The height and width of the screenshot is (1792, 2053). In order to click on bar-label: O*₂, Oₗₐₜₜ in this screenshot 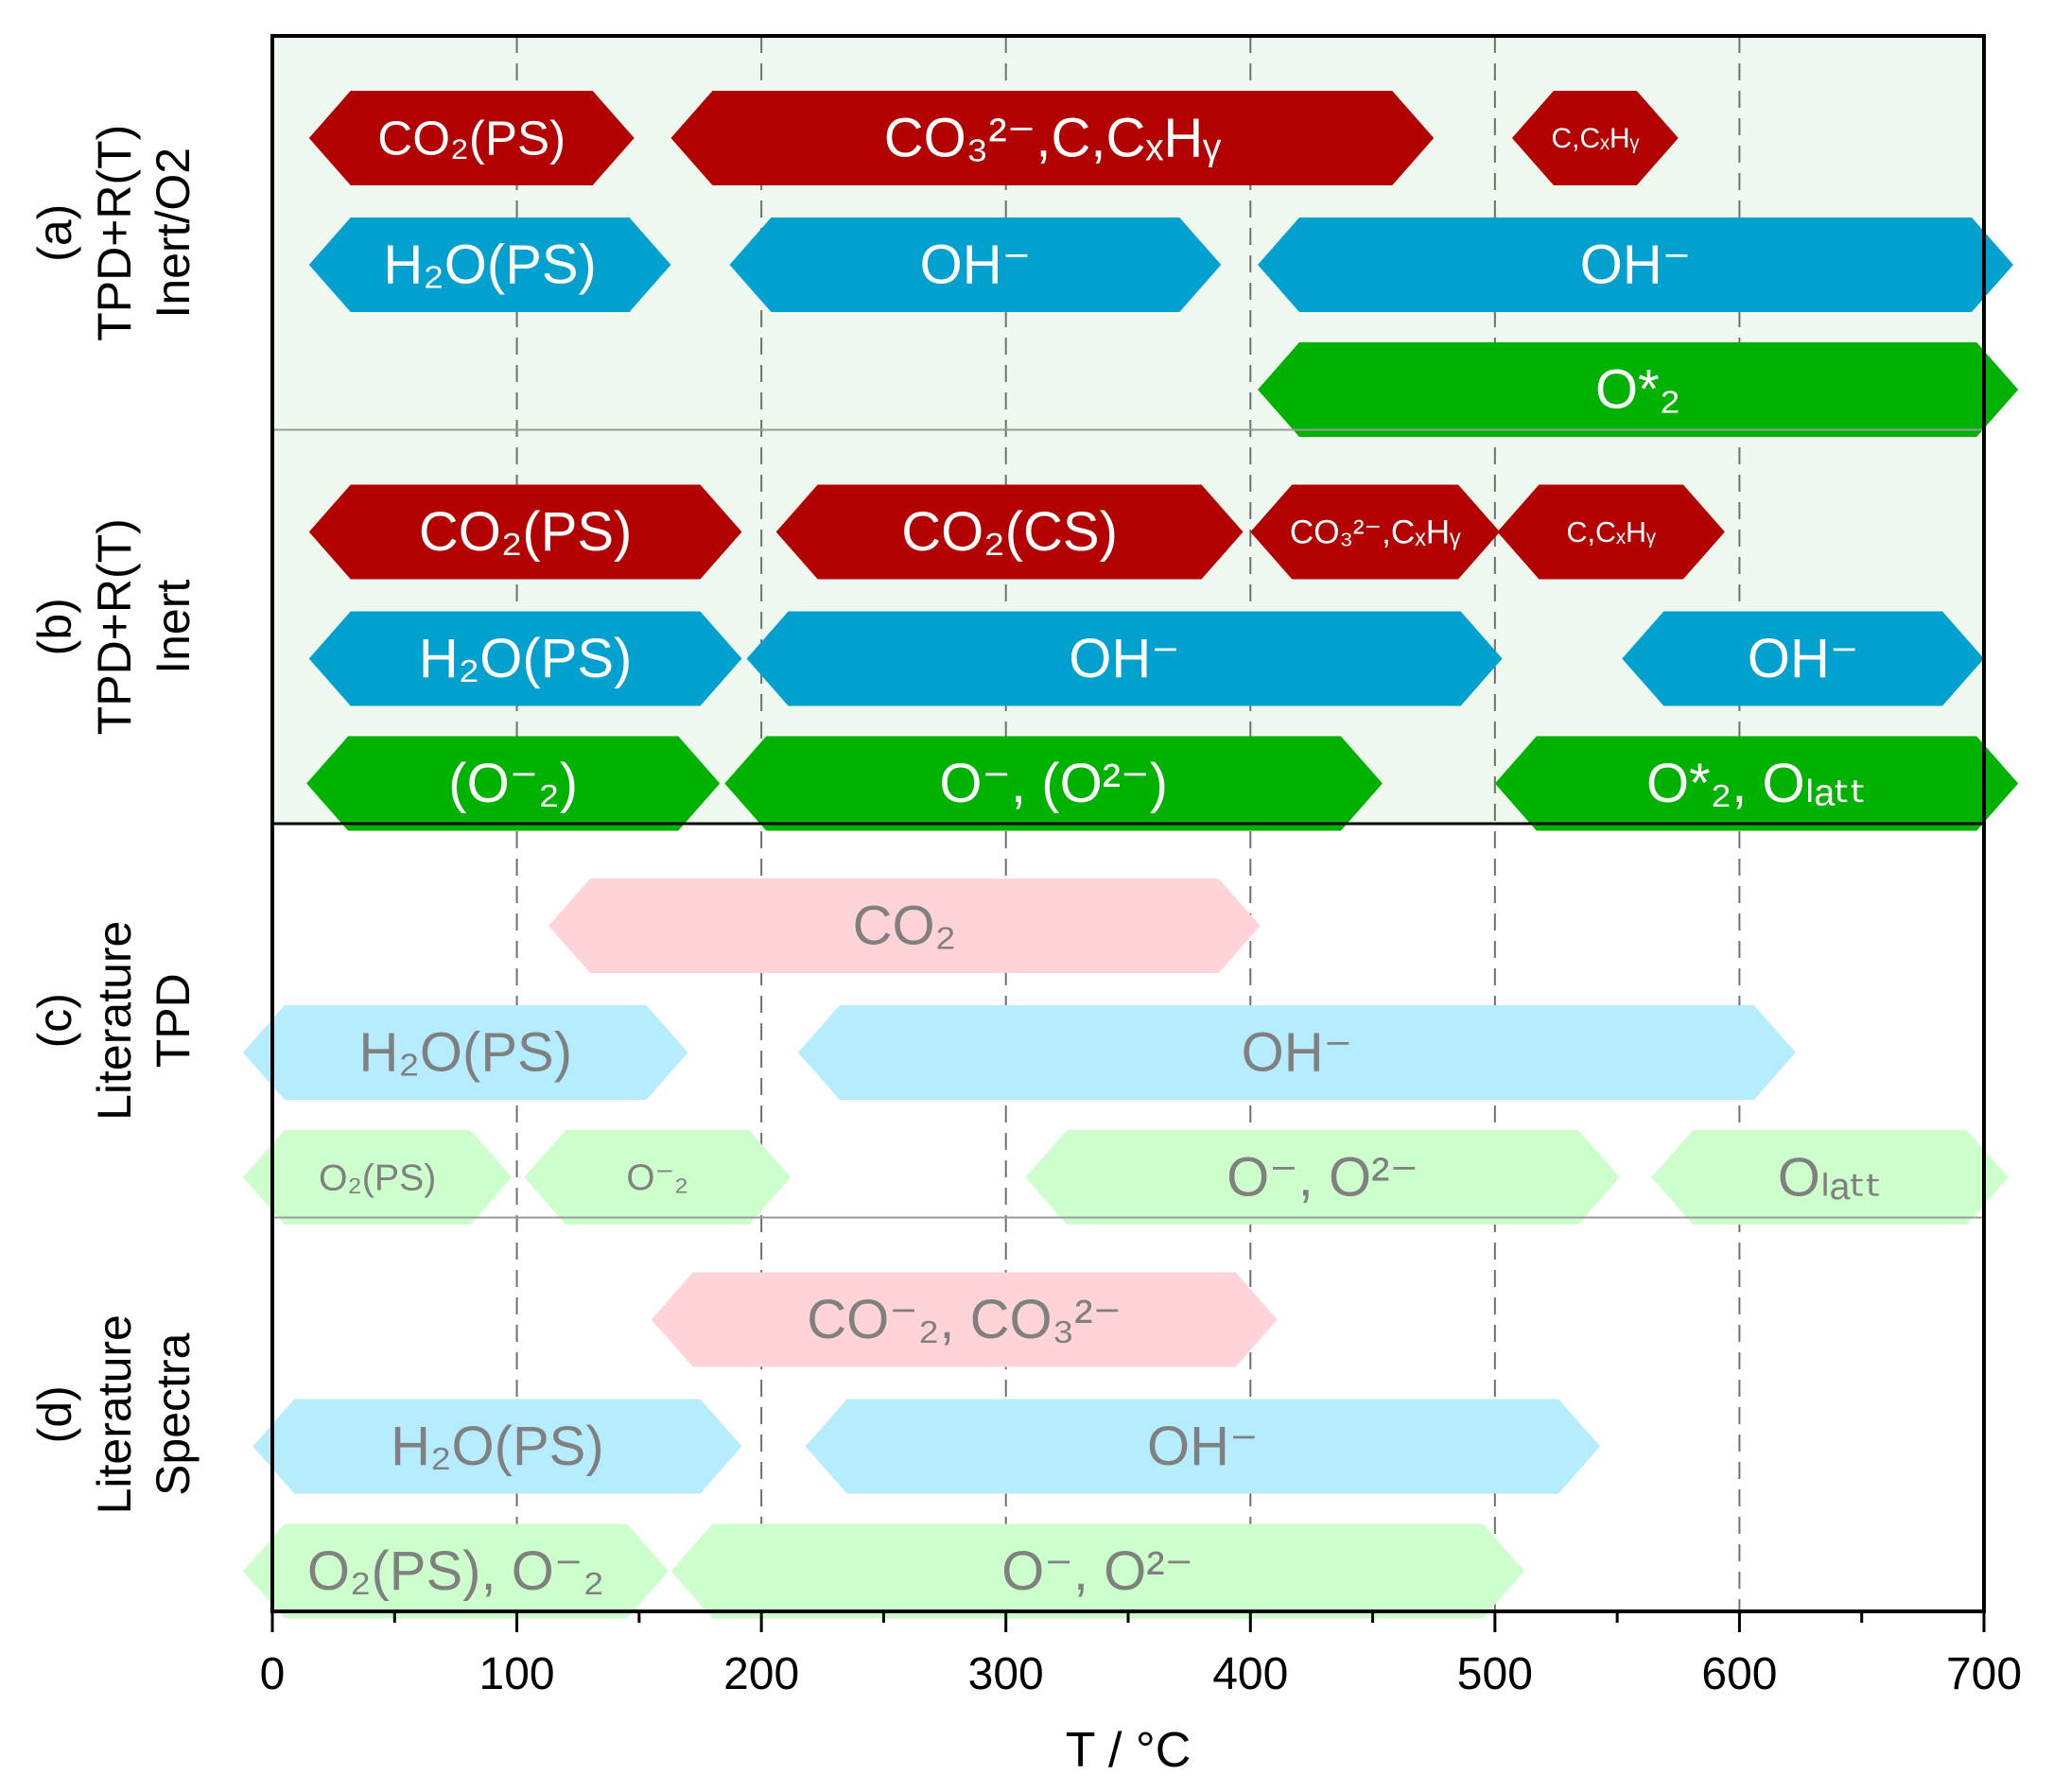, I will do `click(1756, 783)`.